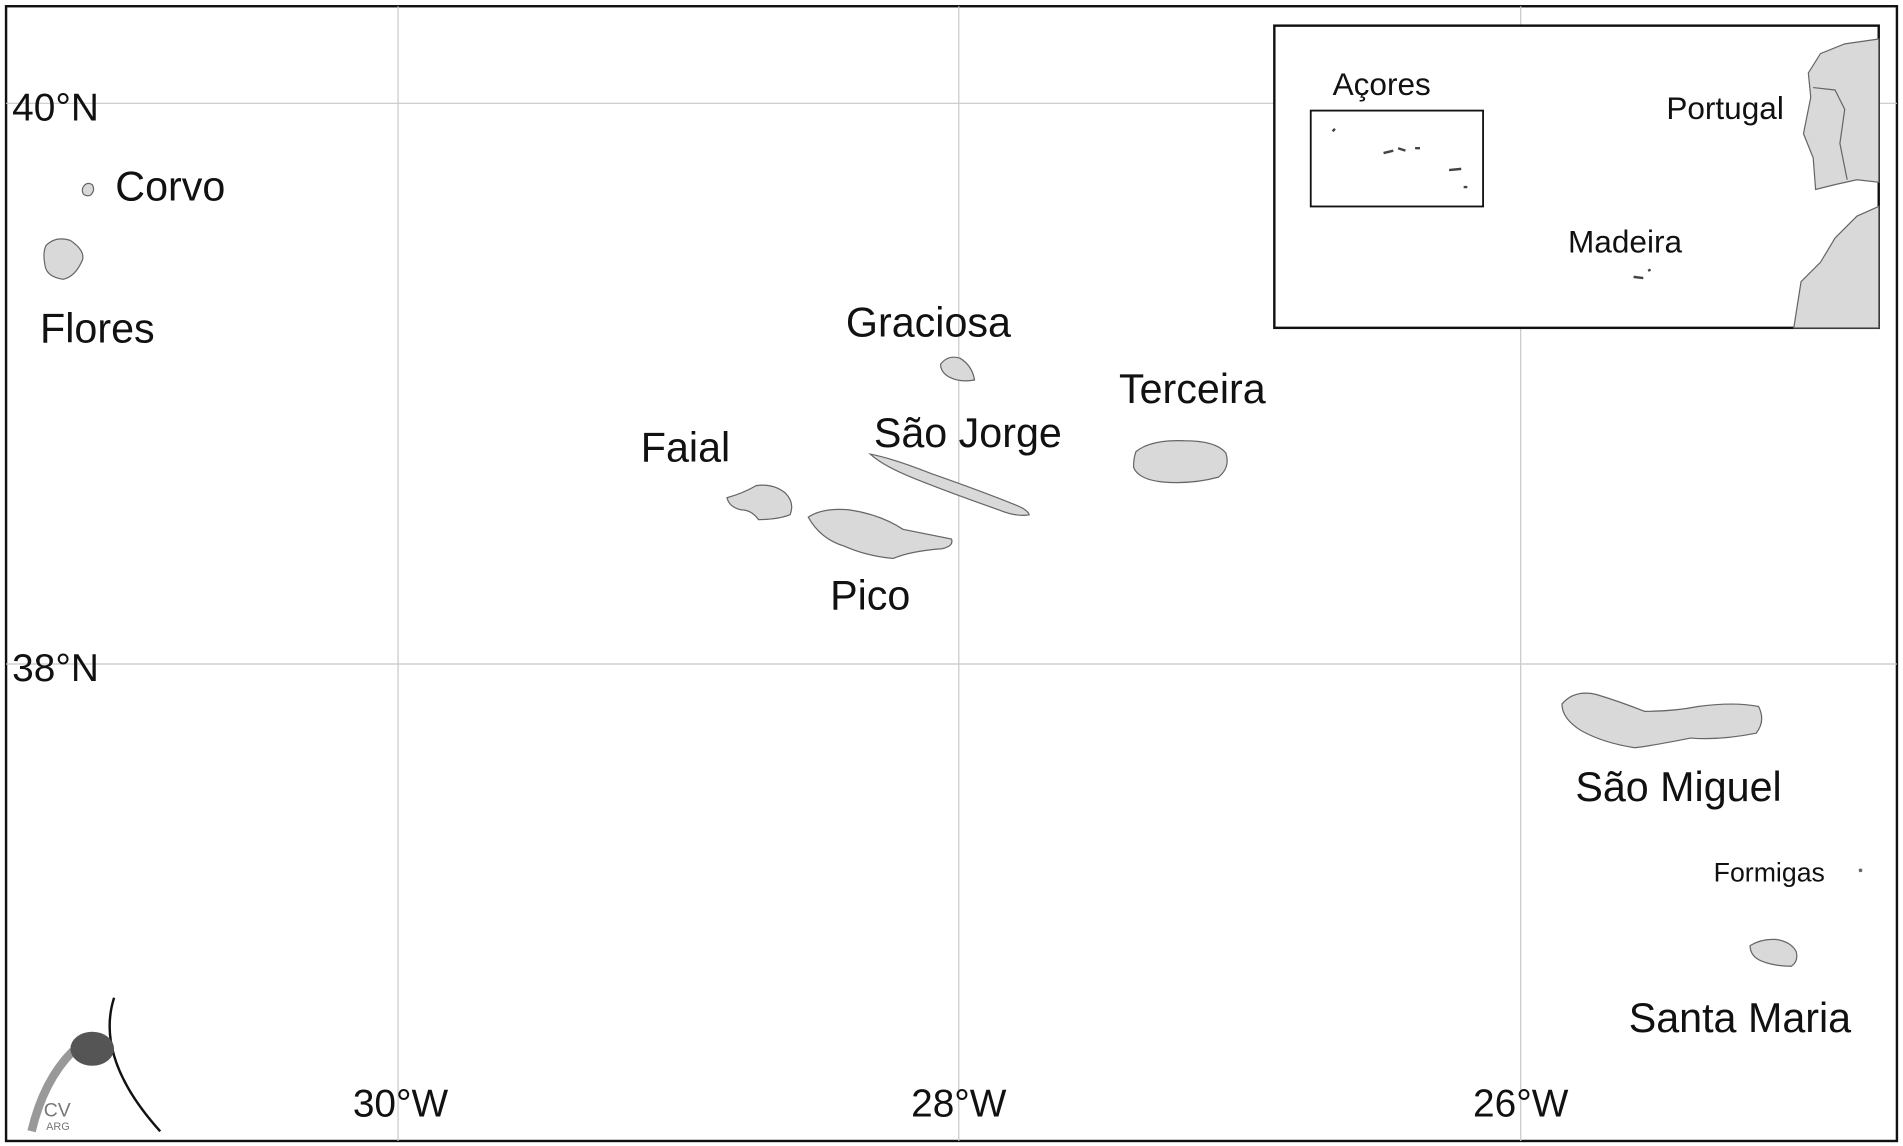 Image resolution: width=1903 pixels, height=1146 pixels. What do you see at coordinates (1860, 870) in the screenshot?
I see `island-formigas` at bounding box center [1860, 870].